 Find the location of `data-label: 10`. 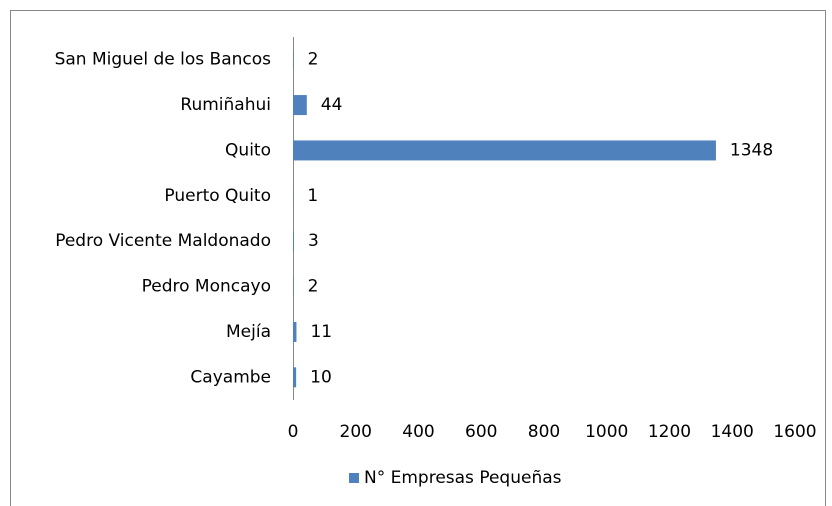

data-label: 10 is located at coordinates (321, 377).